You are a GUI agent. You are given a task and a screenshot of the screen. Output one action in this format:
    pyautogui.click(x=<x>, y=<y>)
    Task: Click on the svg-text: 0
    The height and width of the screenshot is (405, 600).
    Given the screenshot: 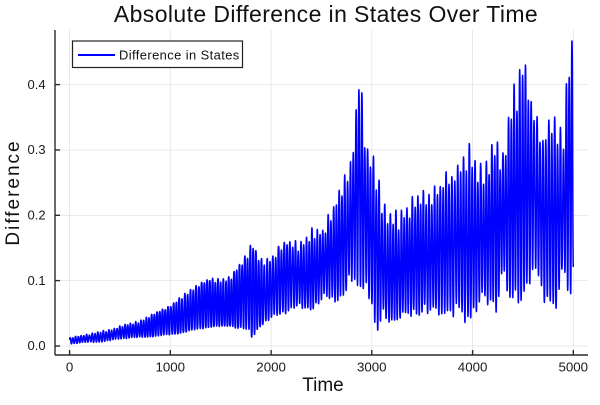 What is the action you would take?
    pyautogui.click(x=69, y=367)
    